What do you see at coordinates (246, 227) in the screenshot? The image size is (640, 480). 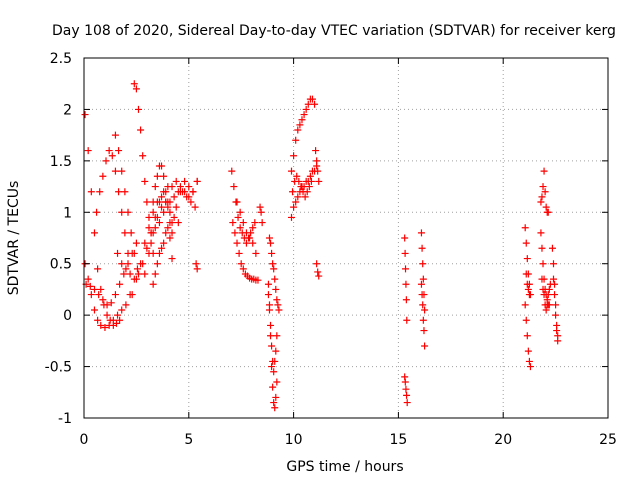 I see `series-arc-q` at bounding box center [246, 227].